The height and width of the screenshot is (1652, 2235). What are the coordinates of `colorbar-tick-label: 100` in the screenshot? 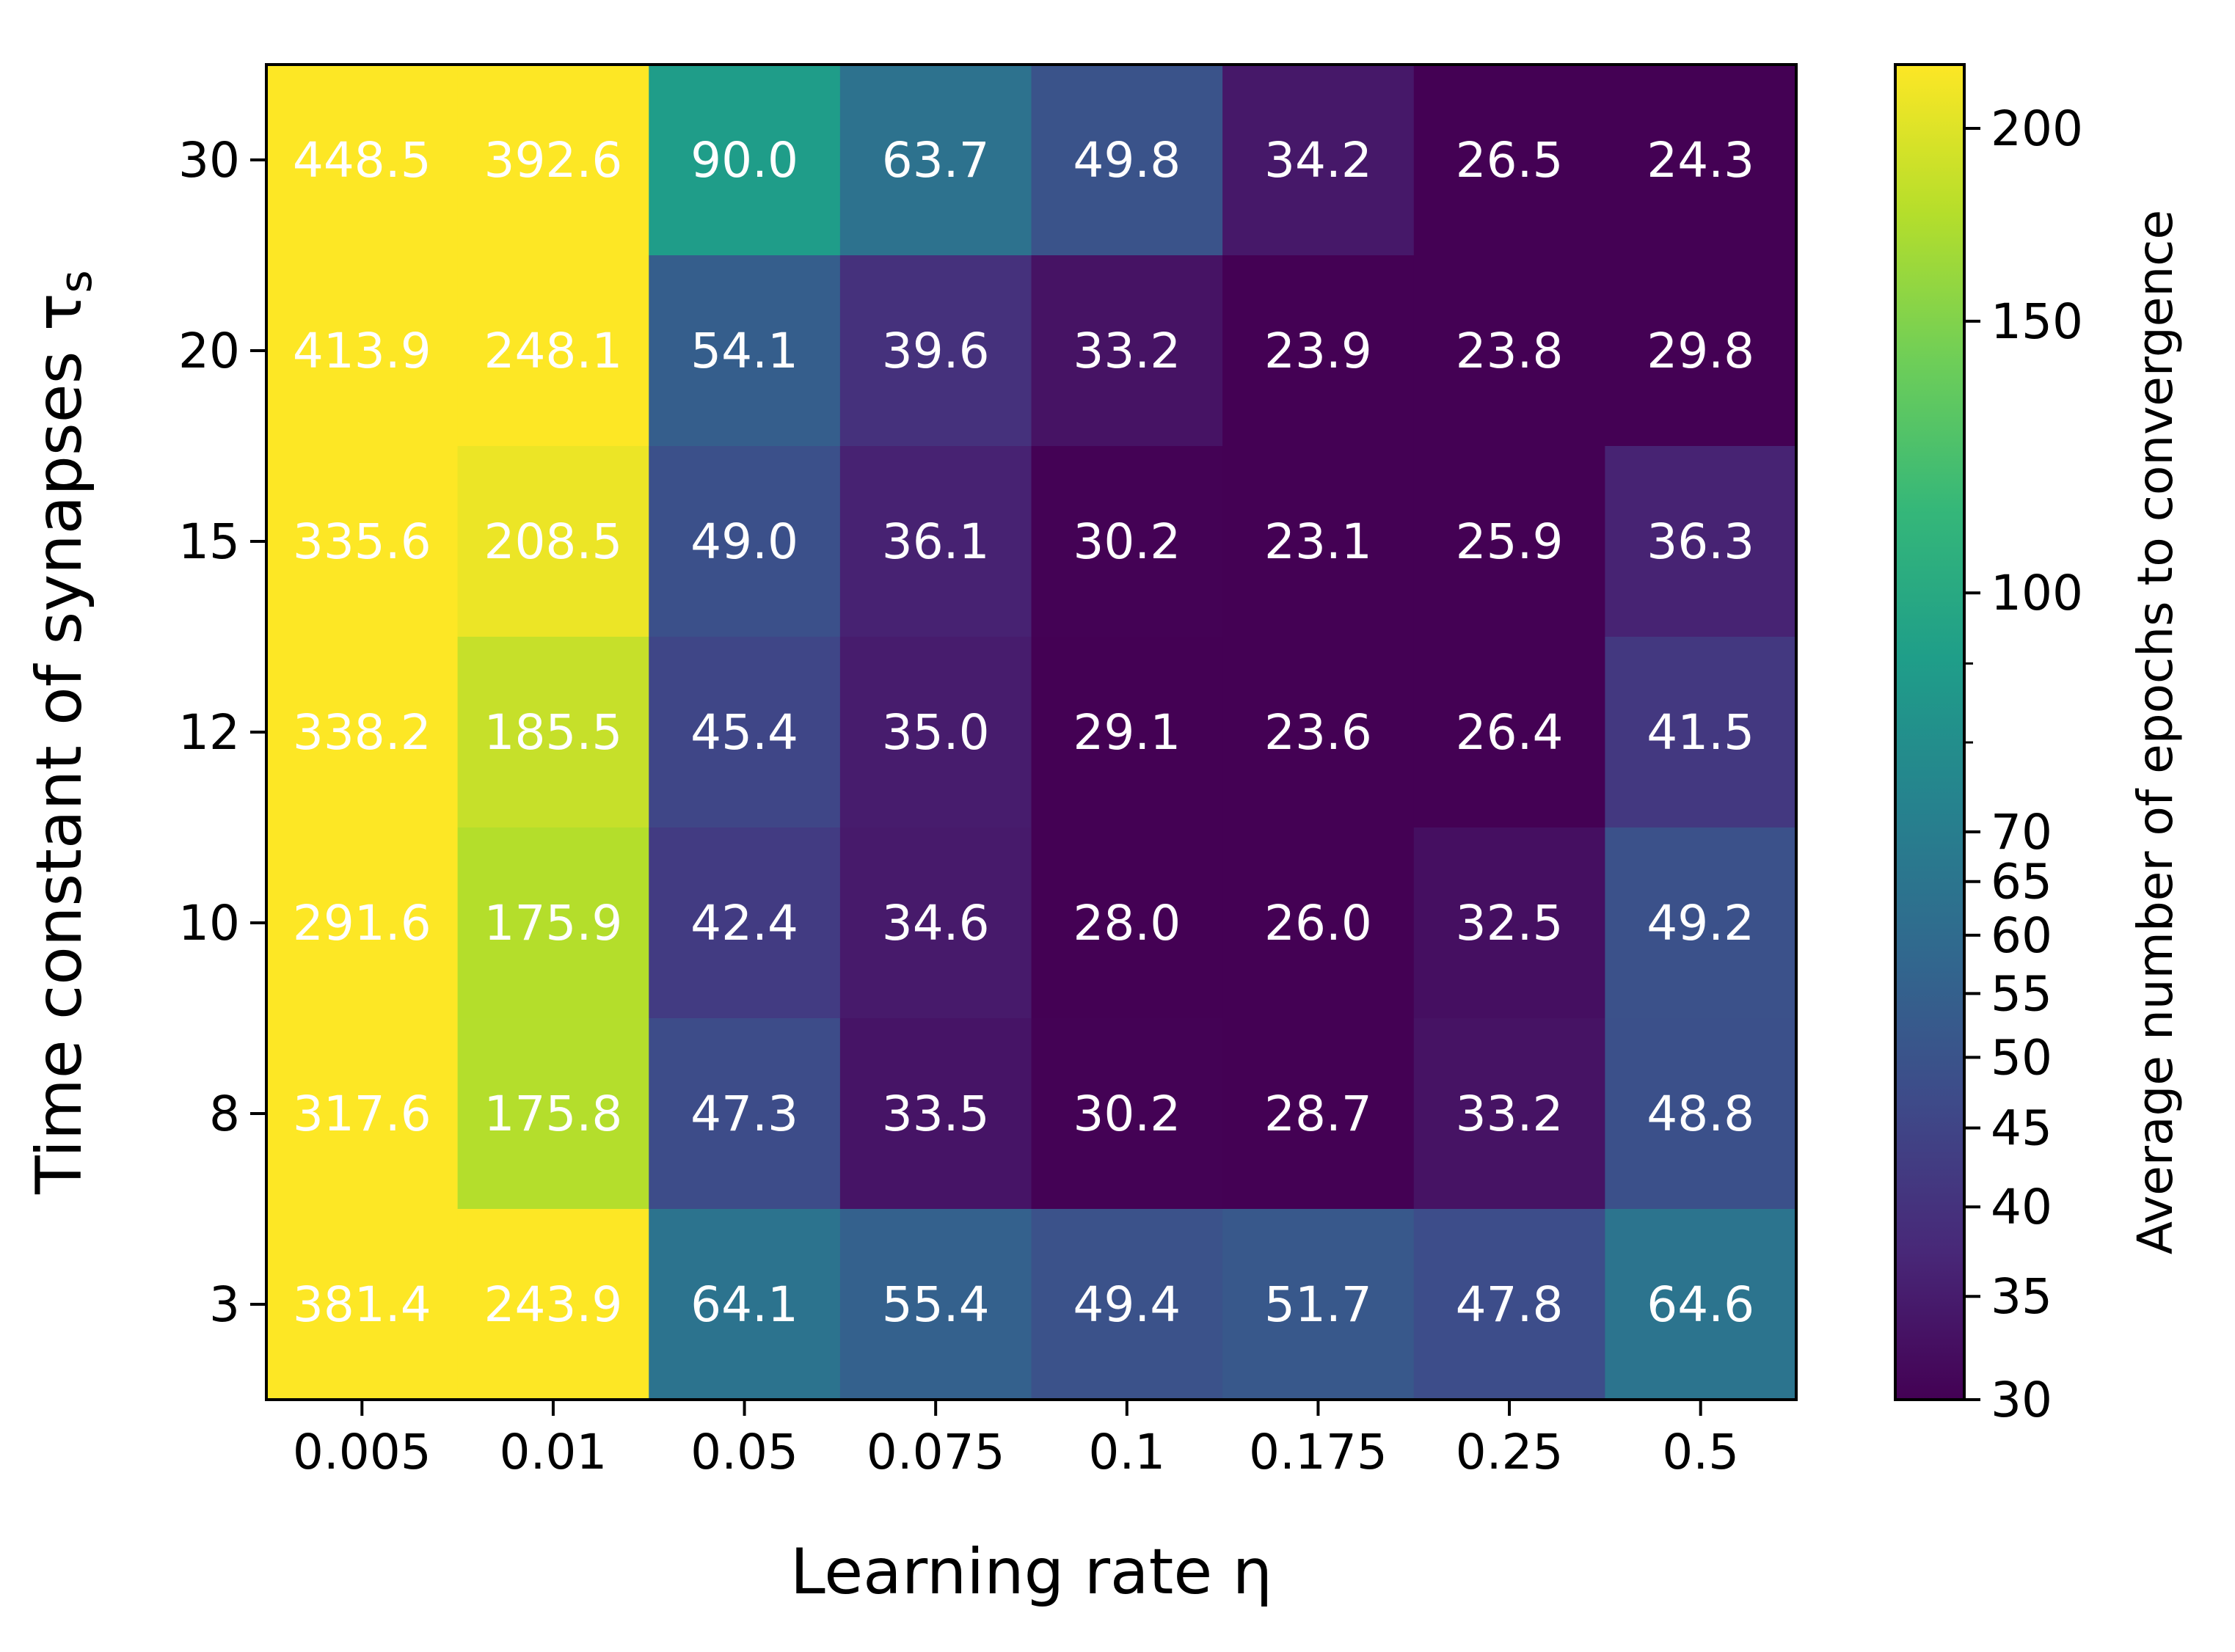 It's located at (2037, 593).